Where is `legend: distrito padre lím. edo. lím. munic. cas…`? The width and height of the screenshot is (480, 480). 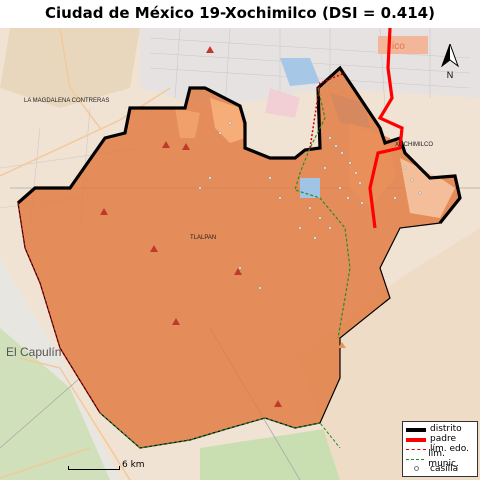
legend: distrito padre lím. edo. lím. munic. cas… is located at coordinates (440, 449).